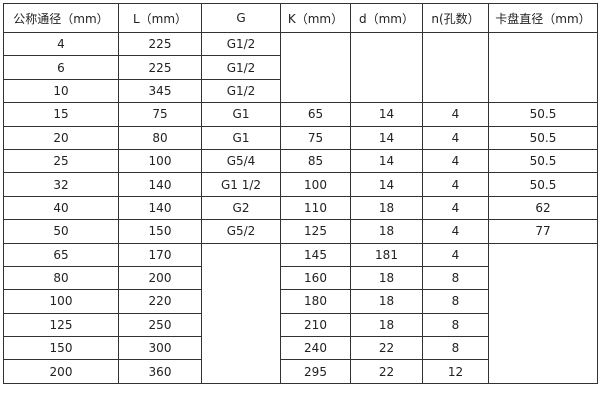 The image size is (600, 410). I want to click on cell-nominal-diameter: 4, so click(61, 44).